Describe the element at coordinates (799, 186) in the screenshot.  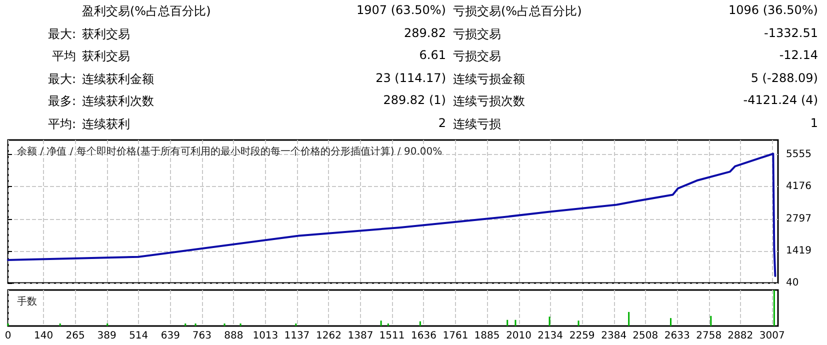
I see `y-tick-label: 4176` at that location.